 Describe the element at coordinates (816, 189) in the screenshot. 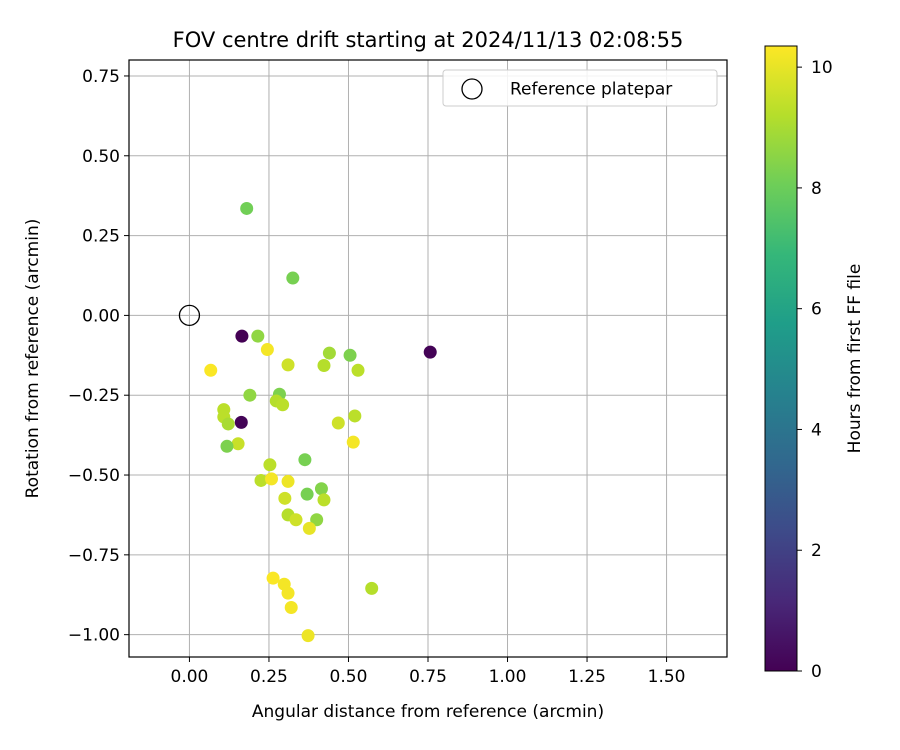

I see `colorbar-tick-label: 8` at that location.